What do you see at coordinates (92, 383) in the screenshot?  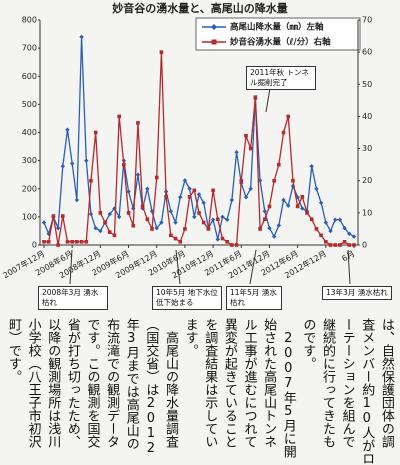 I see `article-column: です。この観測を国交` at bounding box center [92, 383].